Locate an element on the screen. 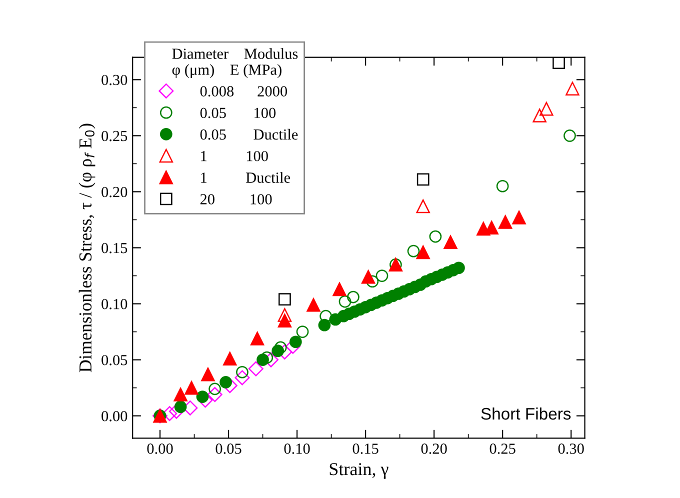 Image resolution: width=680 pixels, height=498 pixels. x-tick-label: 0.20 is located at coordinates (434, 449).